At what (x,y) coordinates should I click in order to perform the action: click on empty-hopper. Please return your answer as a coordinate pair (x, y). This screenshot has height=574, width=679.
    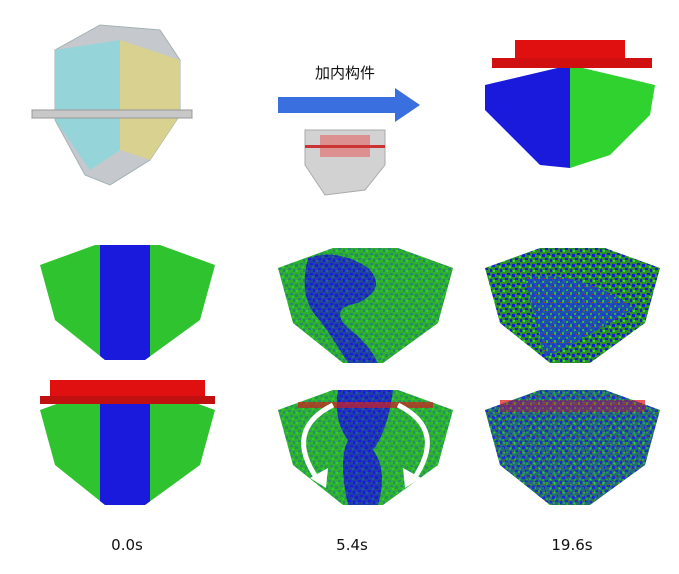
    Looking at the image, I should click on (112, 105).